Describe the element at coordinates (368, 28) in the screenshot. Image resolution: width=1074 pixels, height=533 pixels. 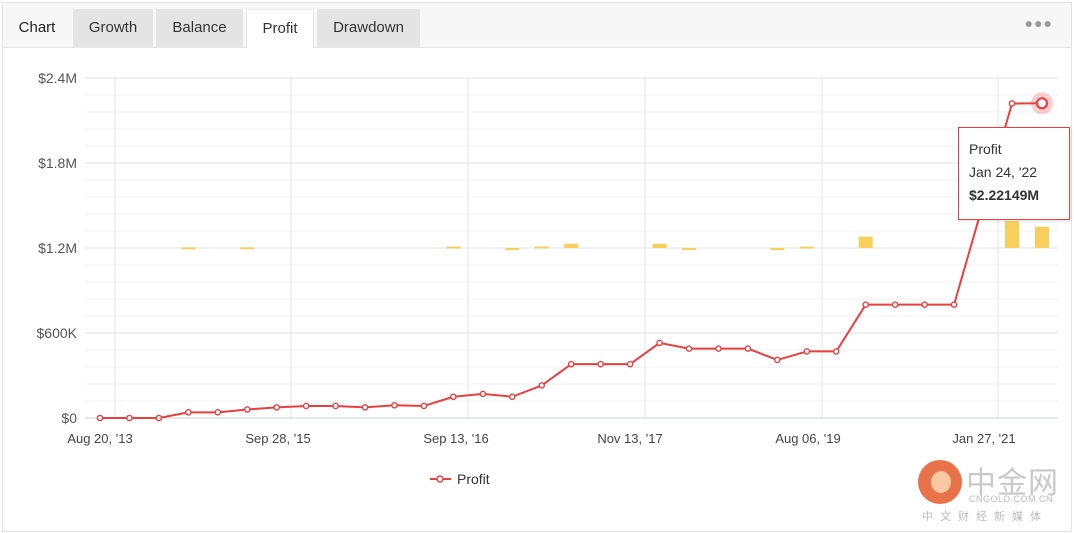
I see `tab-drawdown: Drawdown` at that location.